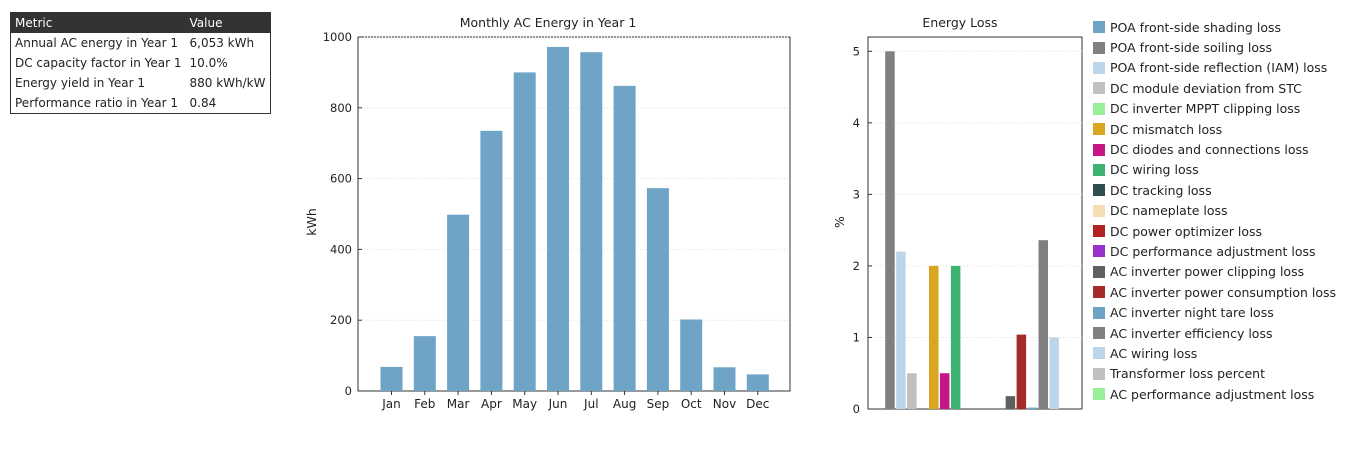 The height and width of the screenshot is (461, 1361). I want to click on metric-value: 6,053 kWh, so click(222, 43).